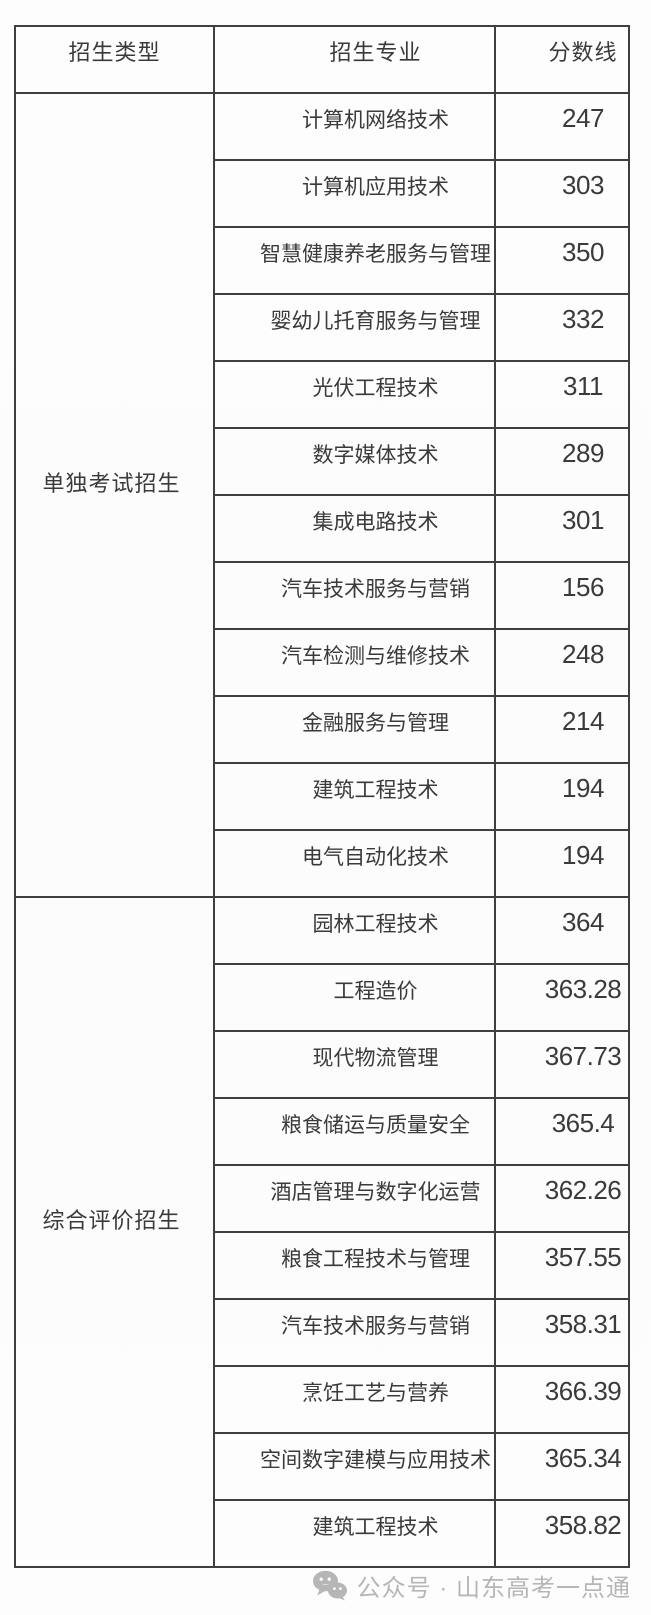  Describe the element at coordinates (354, 1131) in the screenshot. I see `major-cell: 粮食储运与质量安全` at that location.